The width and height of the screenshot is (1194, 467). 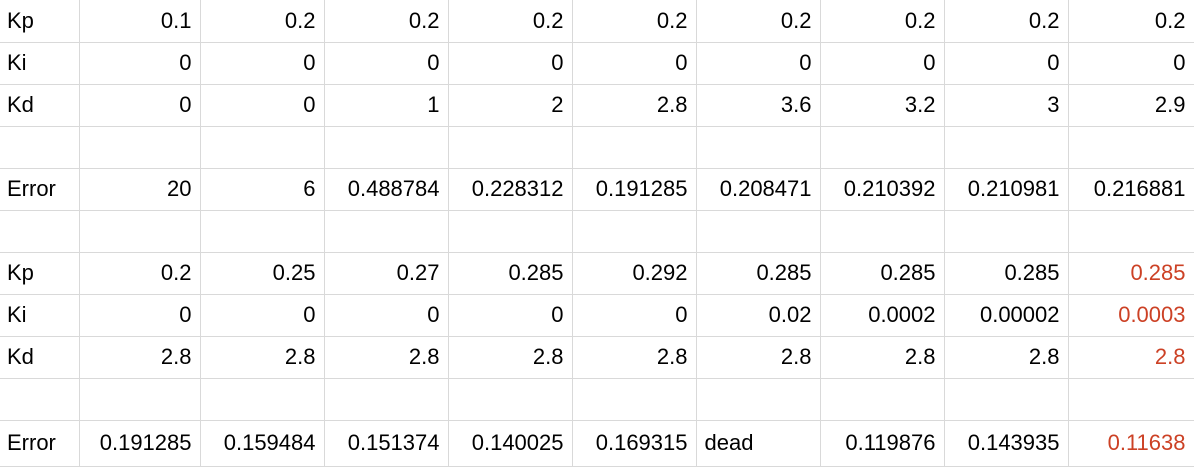 I want to click on cell-value: 0.00002, so click(x=1006, y=315).